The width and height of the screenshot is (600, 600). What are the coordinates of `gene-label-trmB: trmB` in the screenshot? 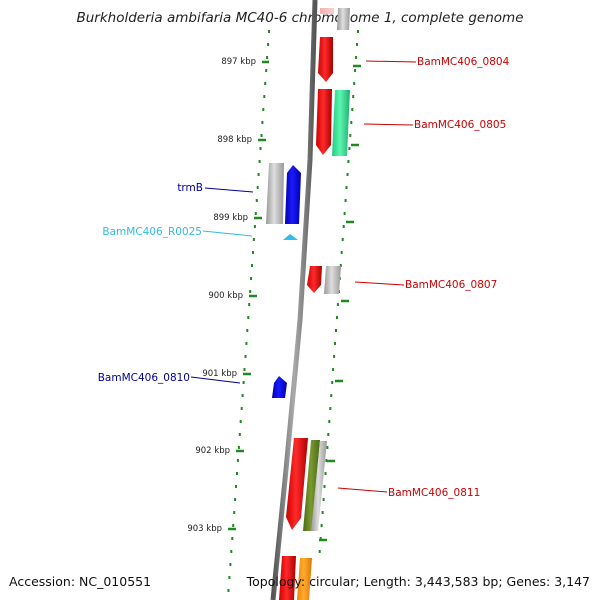 It's located at (190, 188).